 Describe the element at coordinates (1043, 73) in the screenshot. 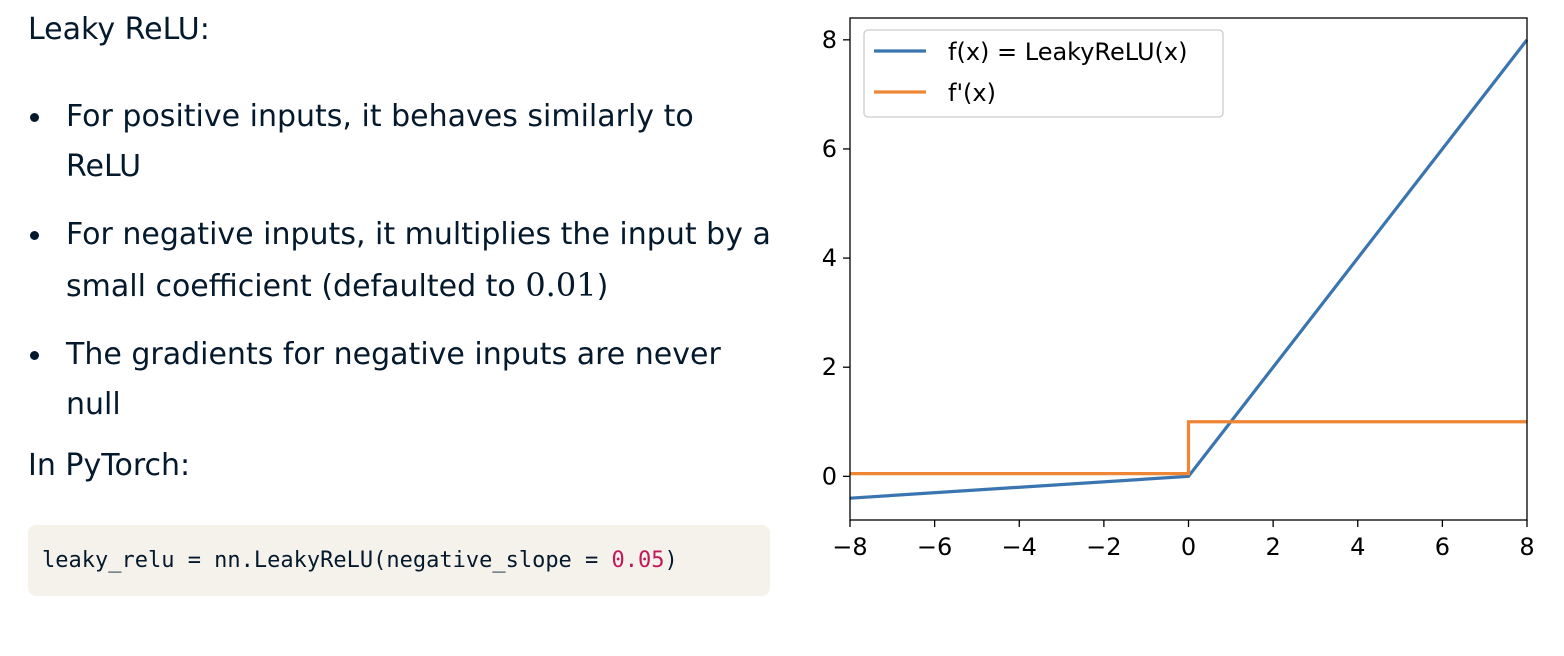

I see `legend-box` at that location.